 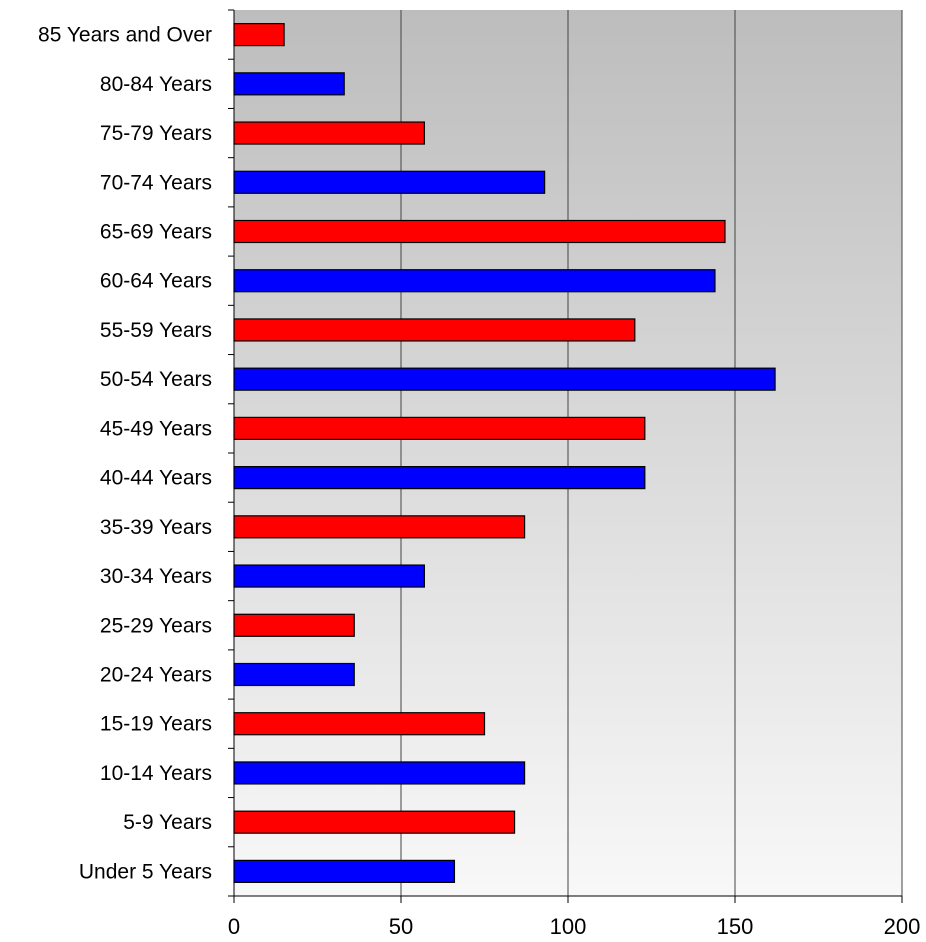 I want to click on category-label: 60-64 Years, so click(x=156, y=281).